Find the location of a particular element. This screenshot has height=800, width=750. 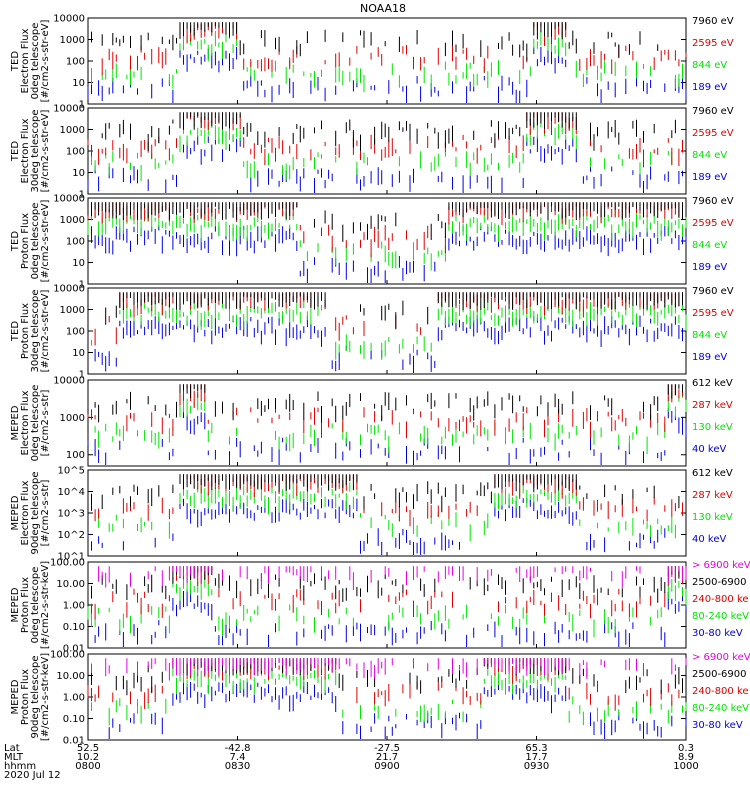

x-tick-label: -42.8 is located at coordinates (238, 748).